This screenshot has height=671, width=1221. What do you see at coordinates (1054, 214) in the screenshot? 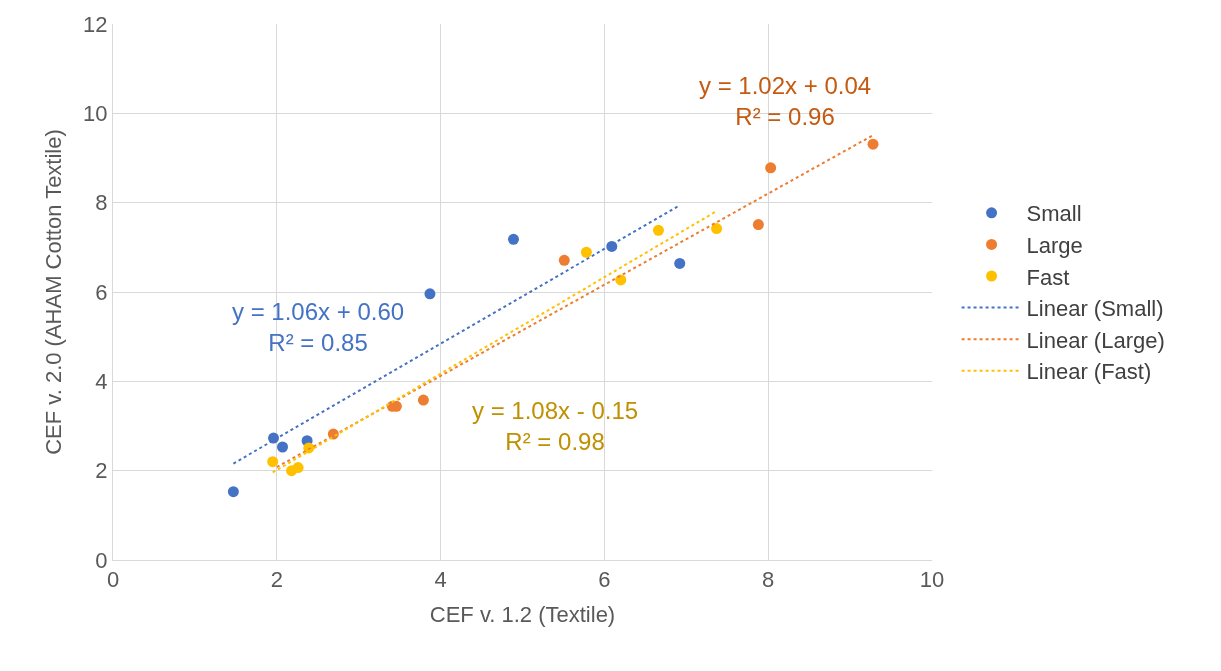
I see `legend-label: Small` at bounding box center [1054, 214].